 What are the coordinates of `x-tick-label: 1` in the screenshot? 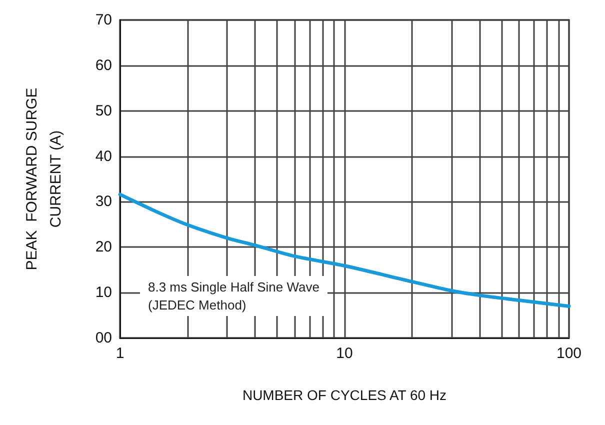 It's located at (120, 353).